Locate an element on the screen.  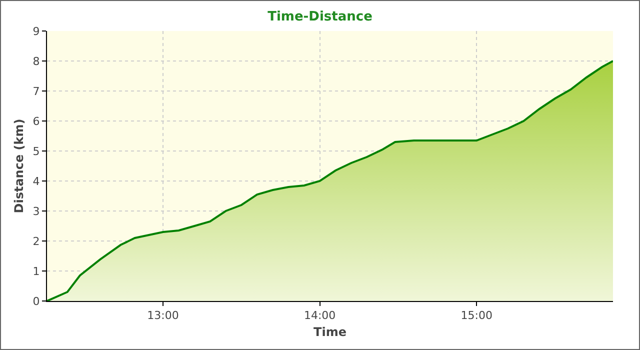
y-tick-label: 0 is located at coordinates (36, 301).